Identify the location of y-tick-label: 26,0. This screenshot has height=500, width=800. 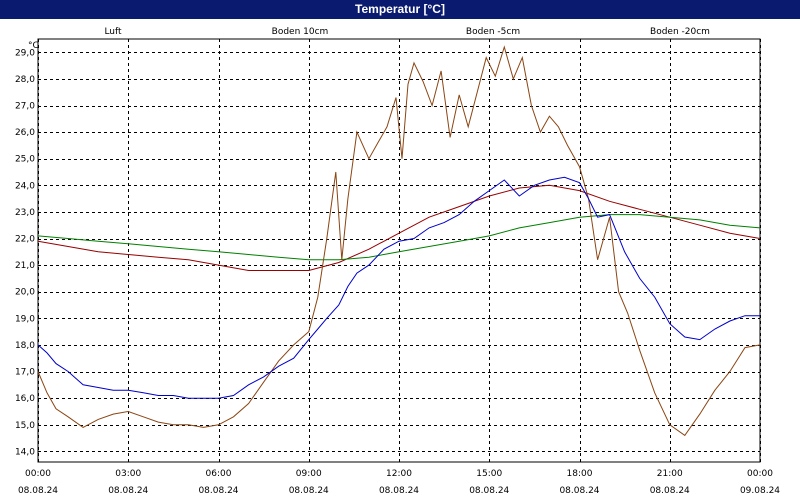
(25, 133).